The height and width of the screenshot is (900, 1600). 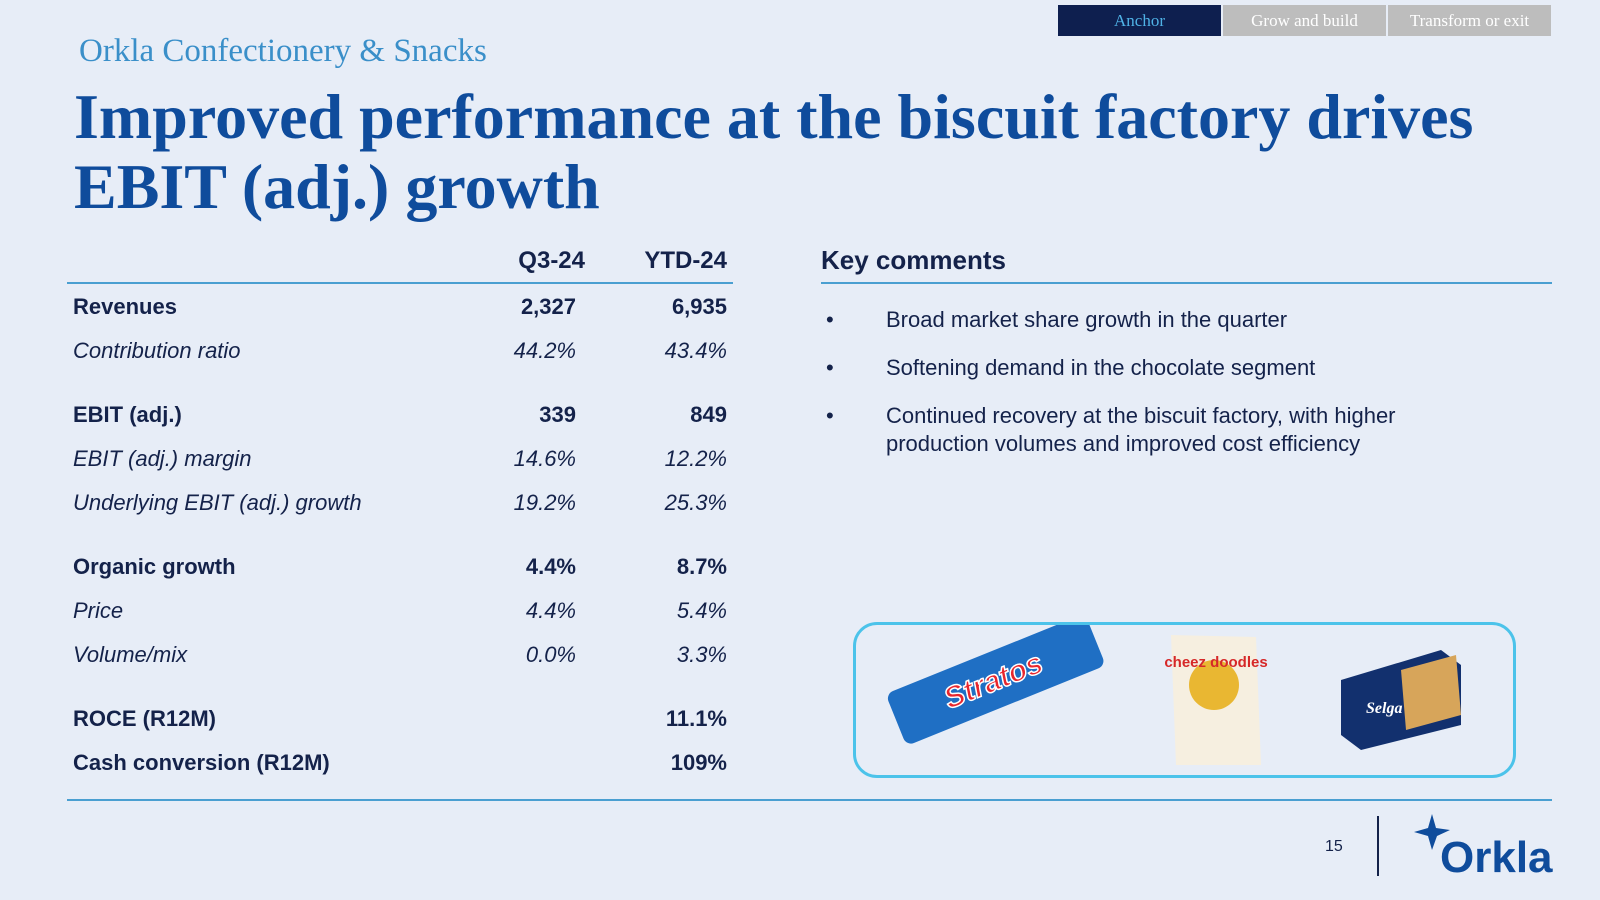 I want to click on tab: Grow and build, so click(x=1304, y=20).